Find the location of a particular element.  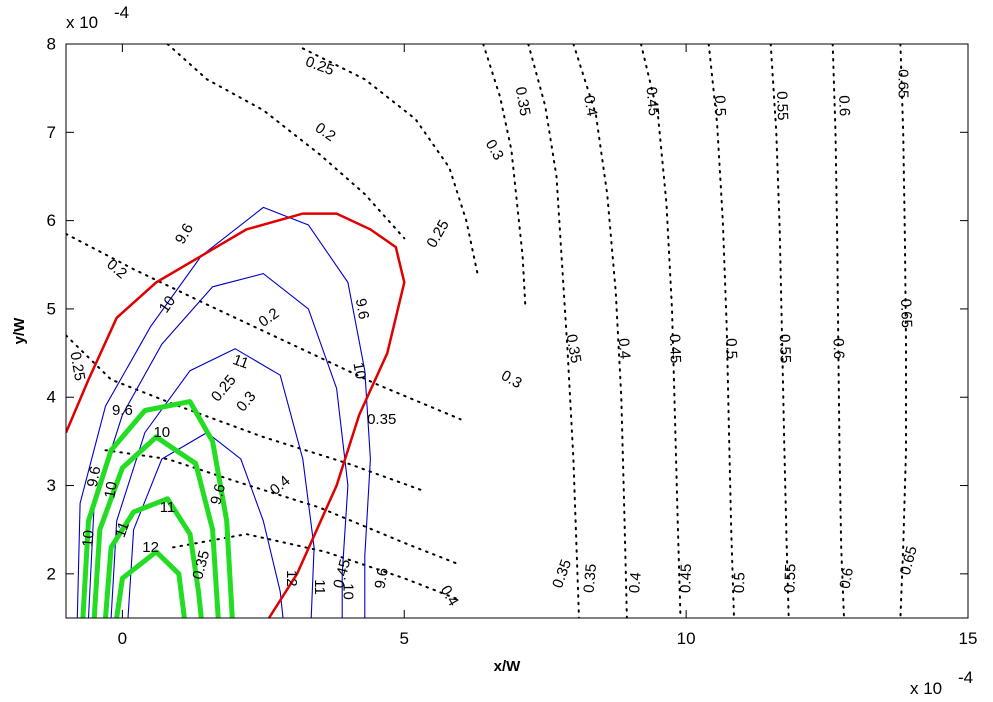

y-multiplier-exponent: -4 is located at coordinates (121, 12).